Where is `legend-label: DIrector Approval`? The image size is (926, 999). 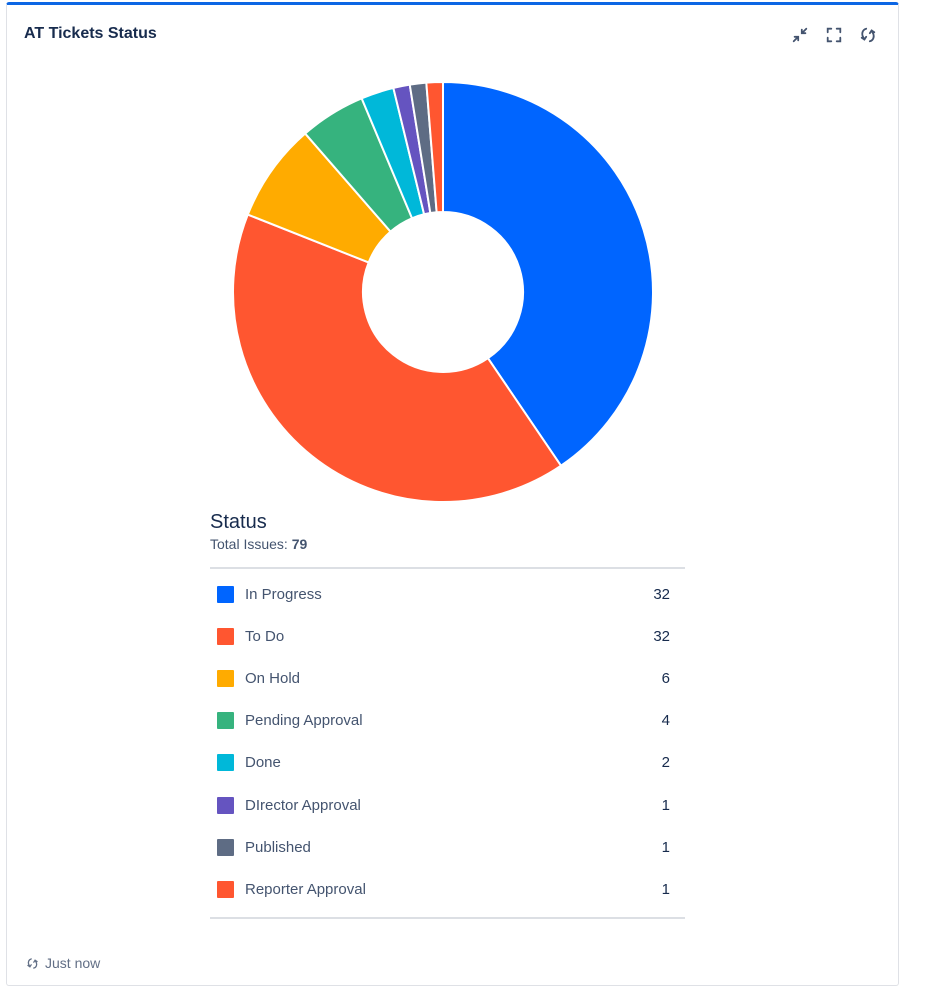 legend-label: DIrector Approval is located at coordinates (303, 805).